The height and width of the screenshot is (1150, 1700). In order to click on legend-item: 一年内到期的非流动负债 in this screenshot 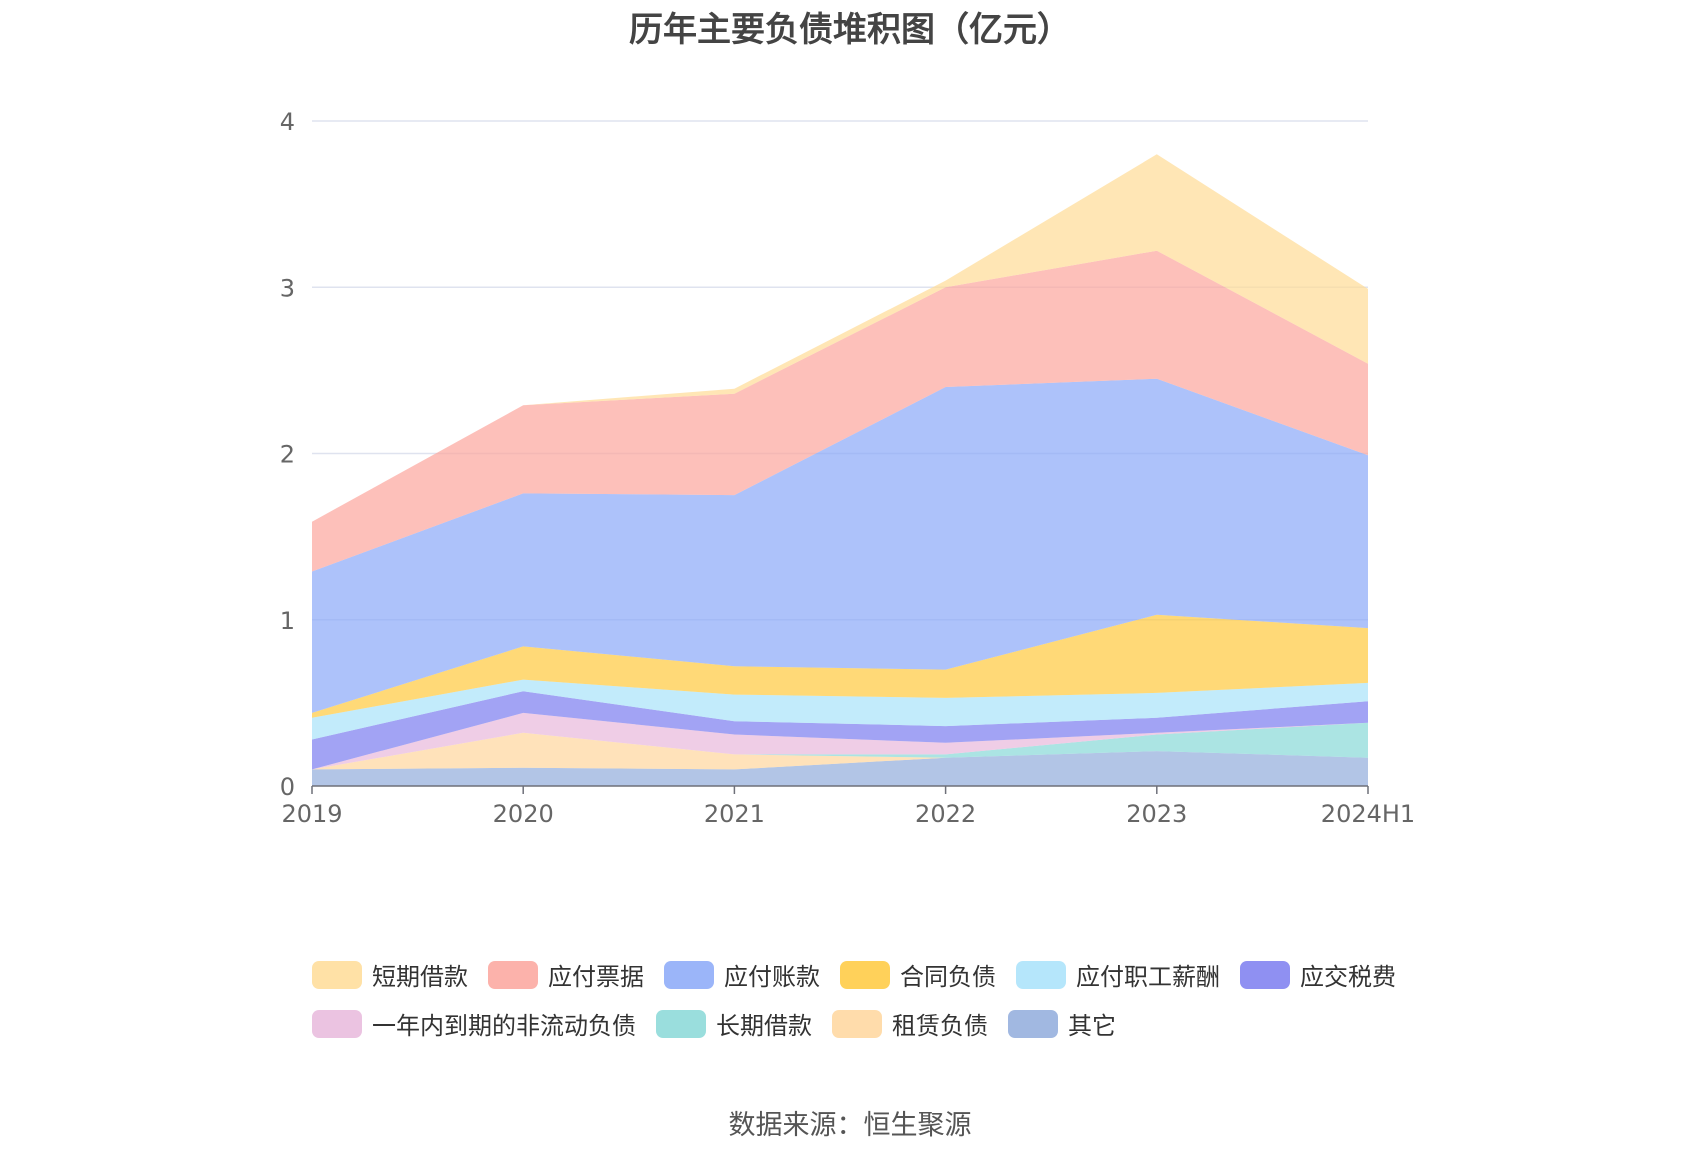, I will do `click(474, 1023)`.